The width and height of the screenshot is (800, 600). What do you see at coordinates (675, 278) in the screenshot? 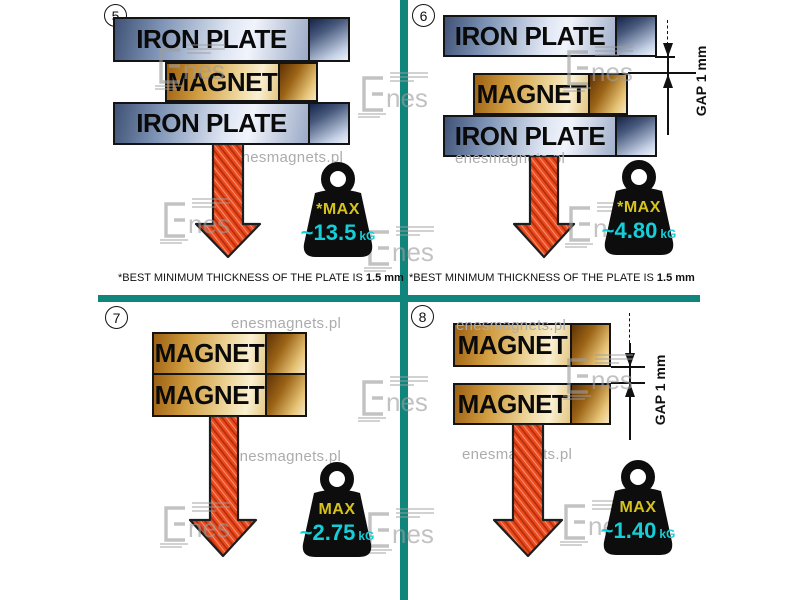
I see `panel6-footnote-bold: 1.5 mm` at bounding box center [675, 278].